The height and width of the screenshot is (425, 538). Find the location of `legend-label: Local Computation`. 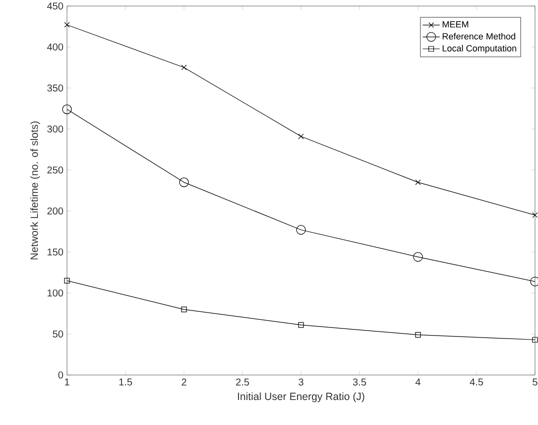

legend-label: Local Computation is located at coordinates (479, 49).